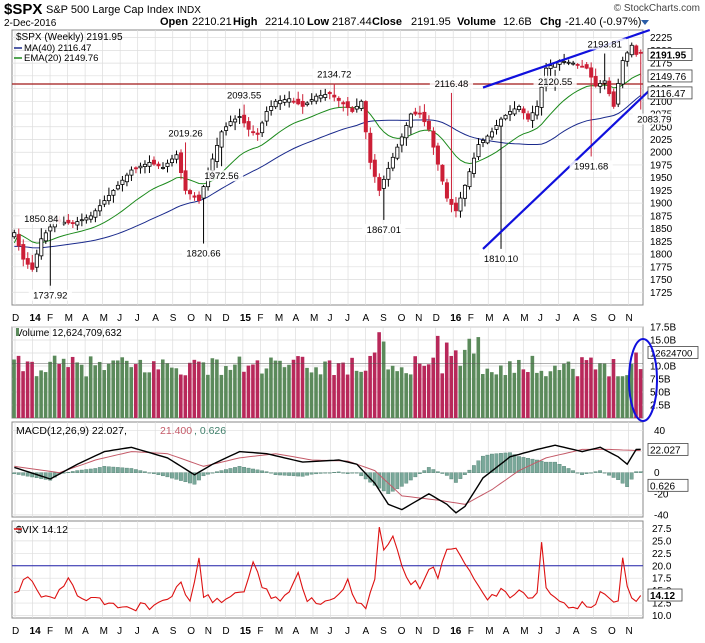  What do you see at coordinates (660, 380) in the screenshot?
I see `volume-tick-label: 7.5B` at bounding box center [660, 380].